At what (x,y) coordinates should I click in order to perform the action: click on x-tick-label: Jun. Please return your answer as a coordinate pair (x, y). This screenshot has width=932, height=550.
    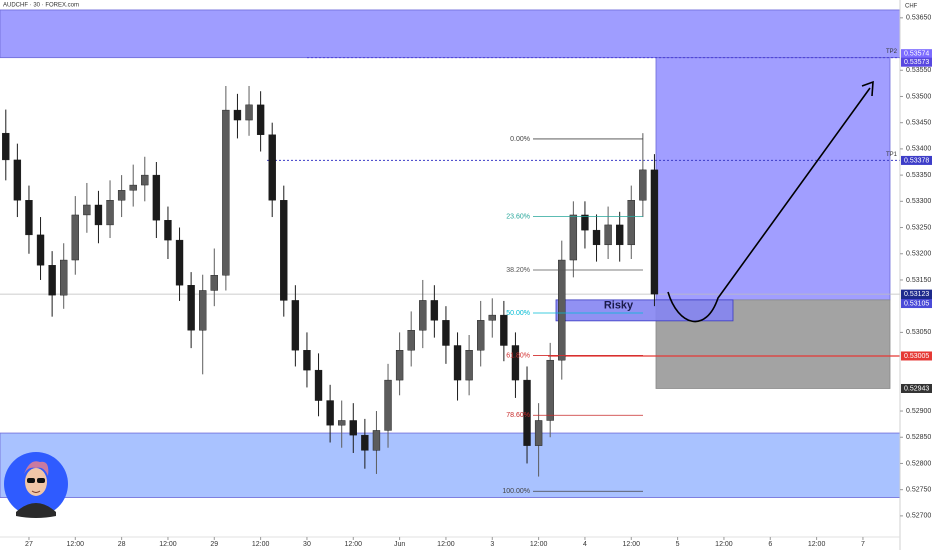
    Looking at the image, I should click on (399, 544).